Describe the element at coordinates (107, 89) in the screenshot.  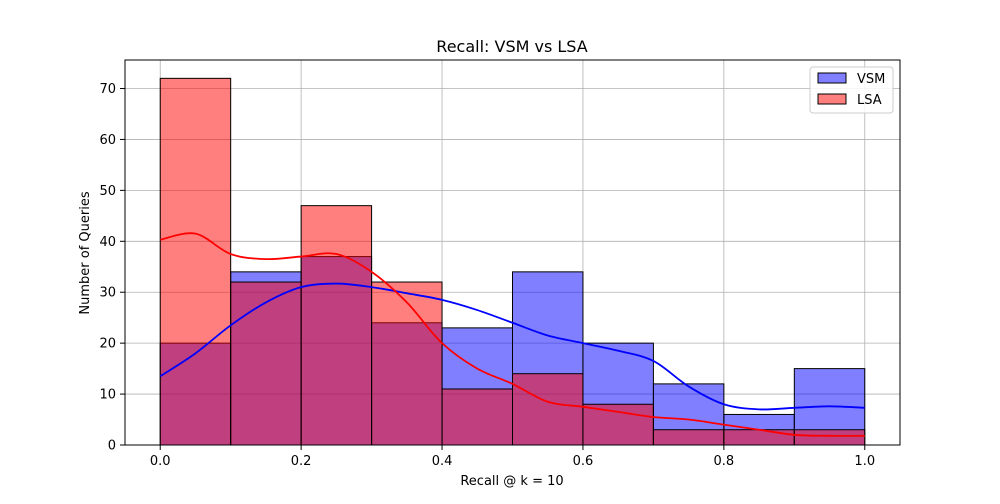
I see `y-tick-label: 70` at that location.